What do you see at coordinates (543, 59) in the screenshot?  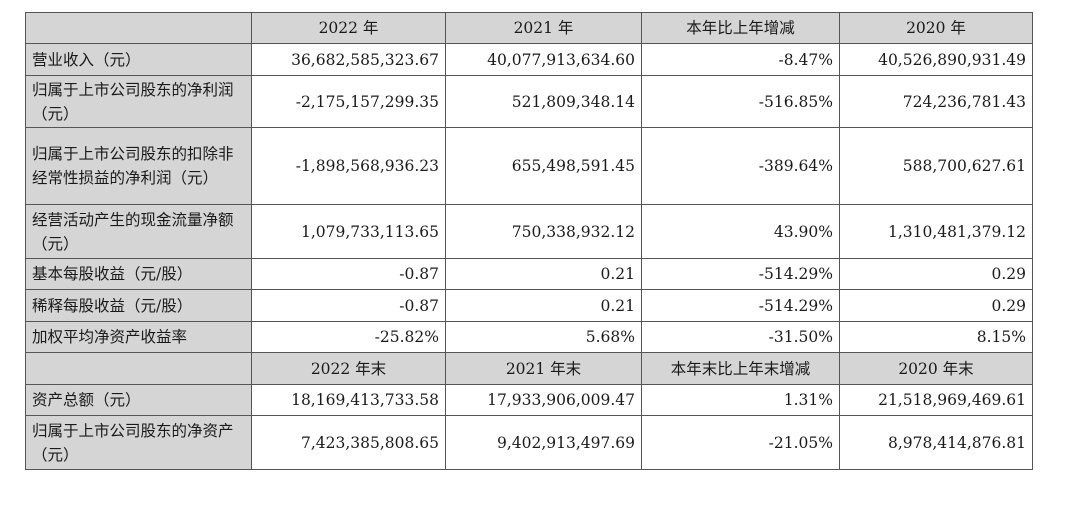 I see `value-cell: 40,077,913,634.60` at bounding box center [543, 59].